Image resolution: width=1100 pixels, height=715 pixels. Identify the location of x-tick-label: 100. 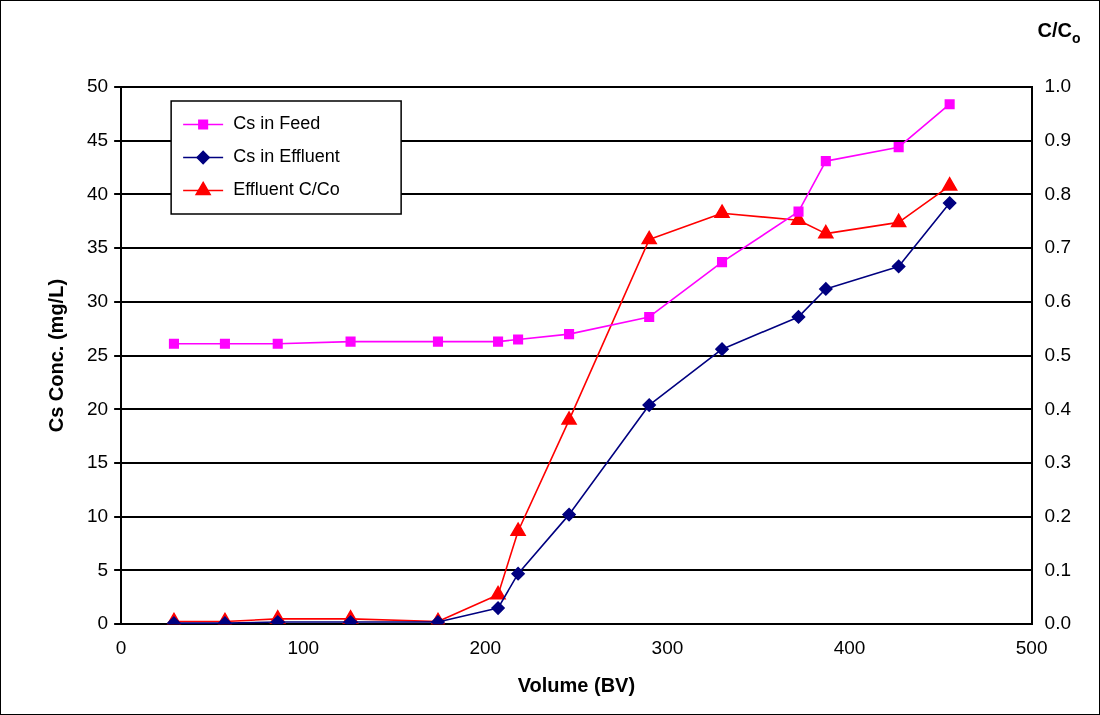
(303, 647).